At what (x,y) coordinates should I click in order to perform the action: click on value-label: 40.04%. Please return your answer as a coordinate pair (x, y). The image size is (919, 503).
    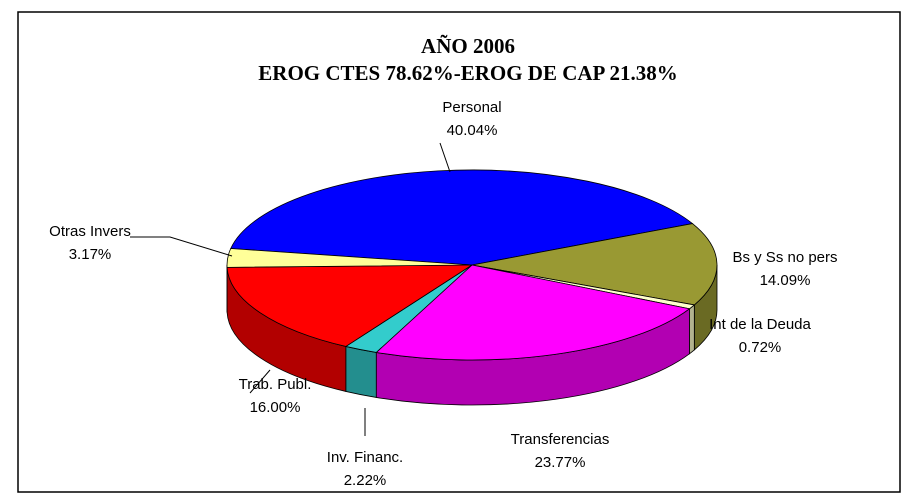
    Looking at the image, I should click on (472, 130).